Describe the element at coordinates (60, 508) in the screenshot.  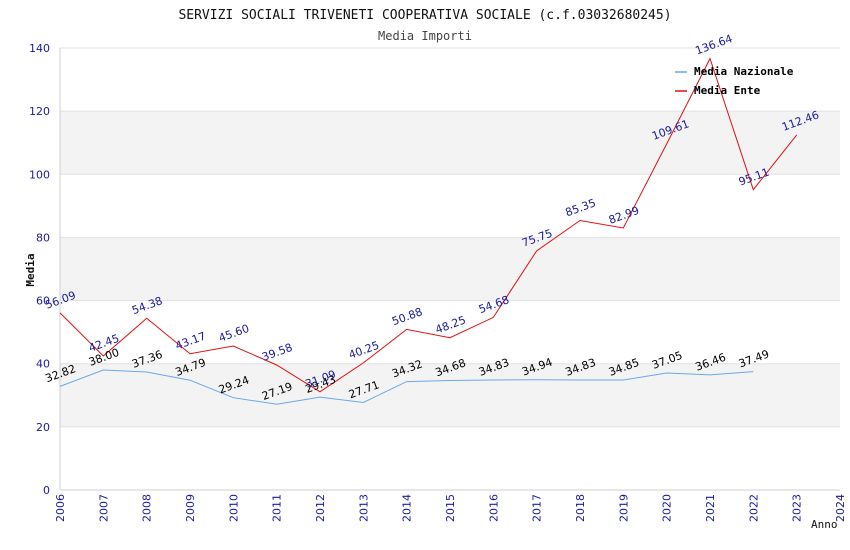
I see `x-tick-label: 2006` at that location.